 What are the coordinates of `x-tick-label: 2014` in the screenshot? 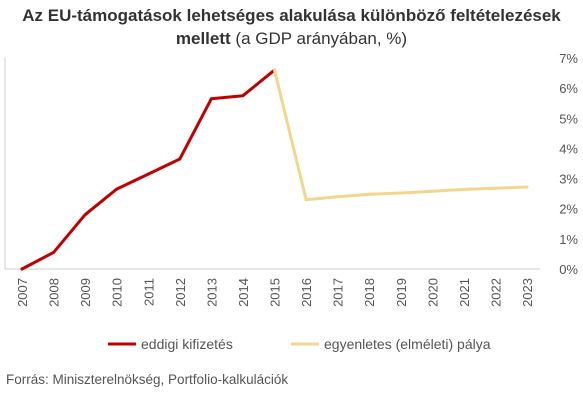 It's located at (243, 292).